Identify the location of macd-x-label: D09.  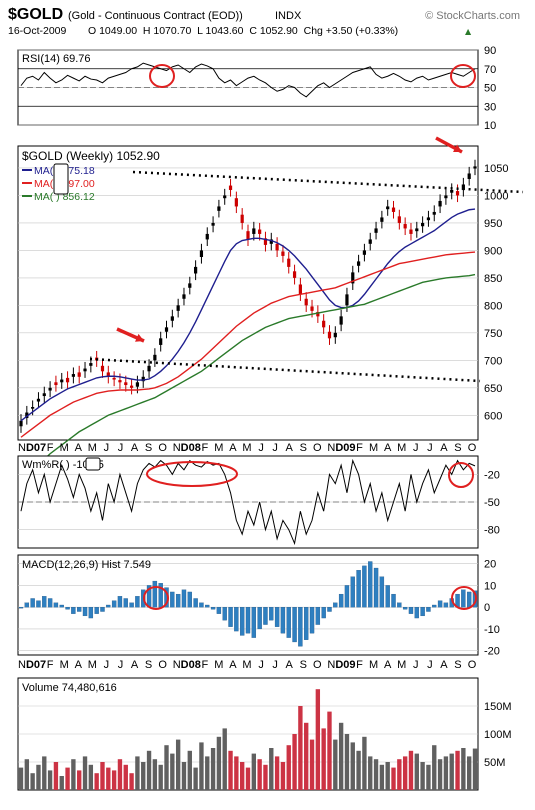
(345, 665).